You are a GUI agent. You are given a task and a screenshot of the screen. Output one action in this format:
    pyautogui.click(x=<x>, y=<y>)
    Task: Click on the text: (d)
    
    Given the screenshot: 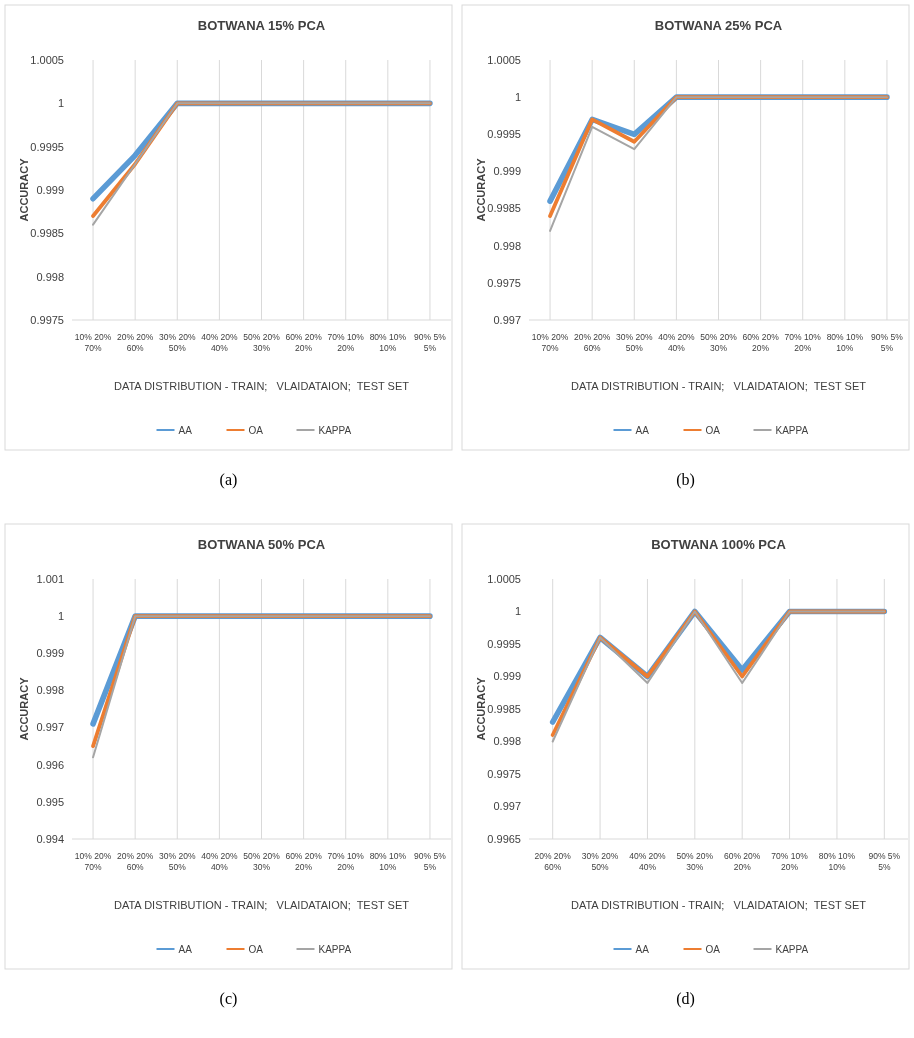 What is the action you would take?
    pyautogui.click(x=685, y=999)
    